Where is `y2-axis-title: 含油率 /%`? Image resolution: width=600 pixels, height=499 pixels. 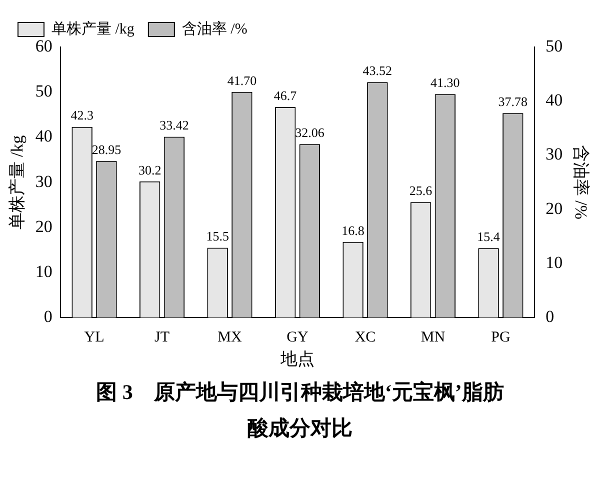
y2-axis-title: 含油率 /% is located at coordinates (580, 182).